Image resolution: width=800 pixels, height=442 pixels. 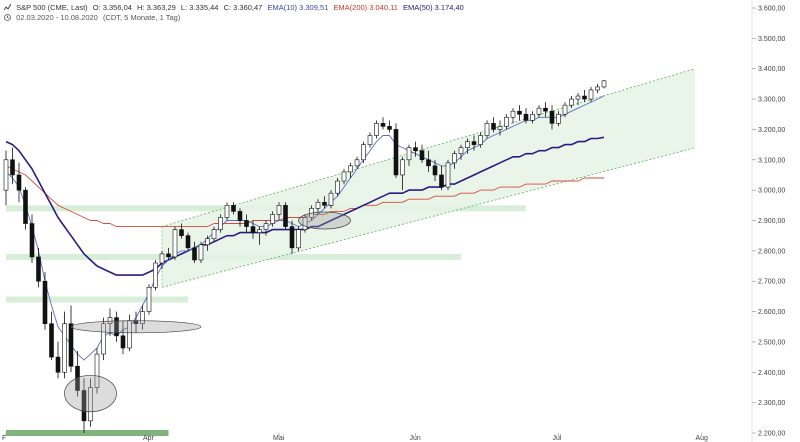 What do you see at coordinates (279, 438) in the screenshot?
I see `x-tick-label: Mai` at bounding box center [279, 438].